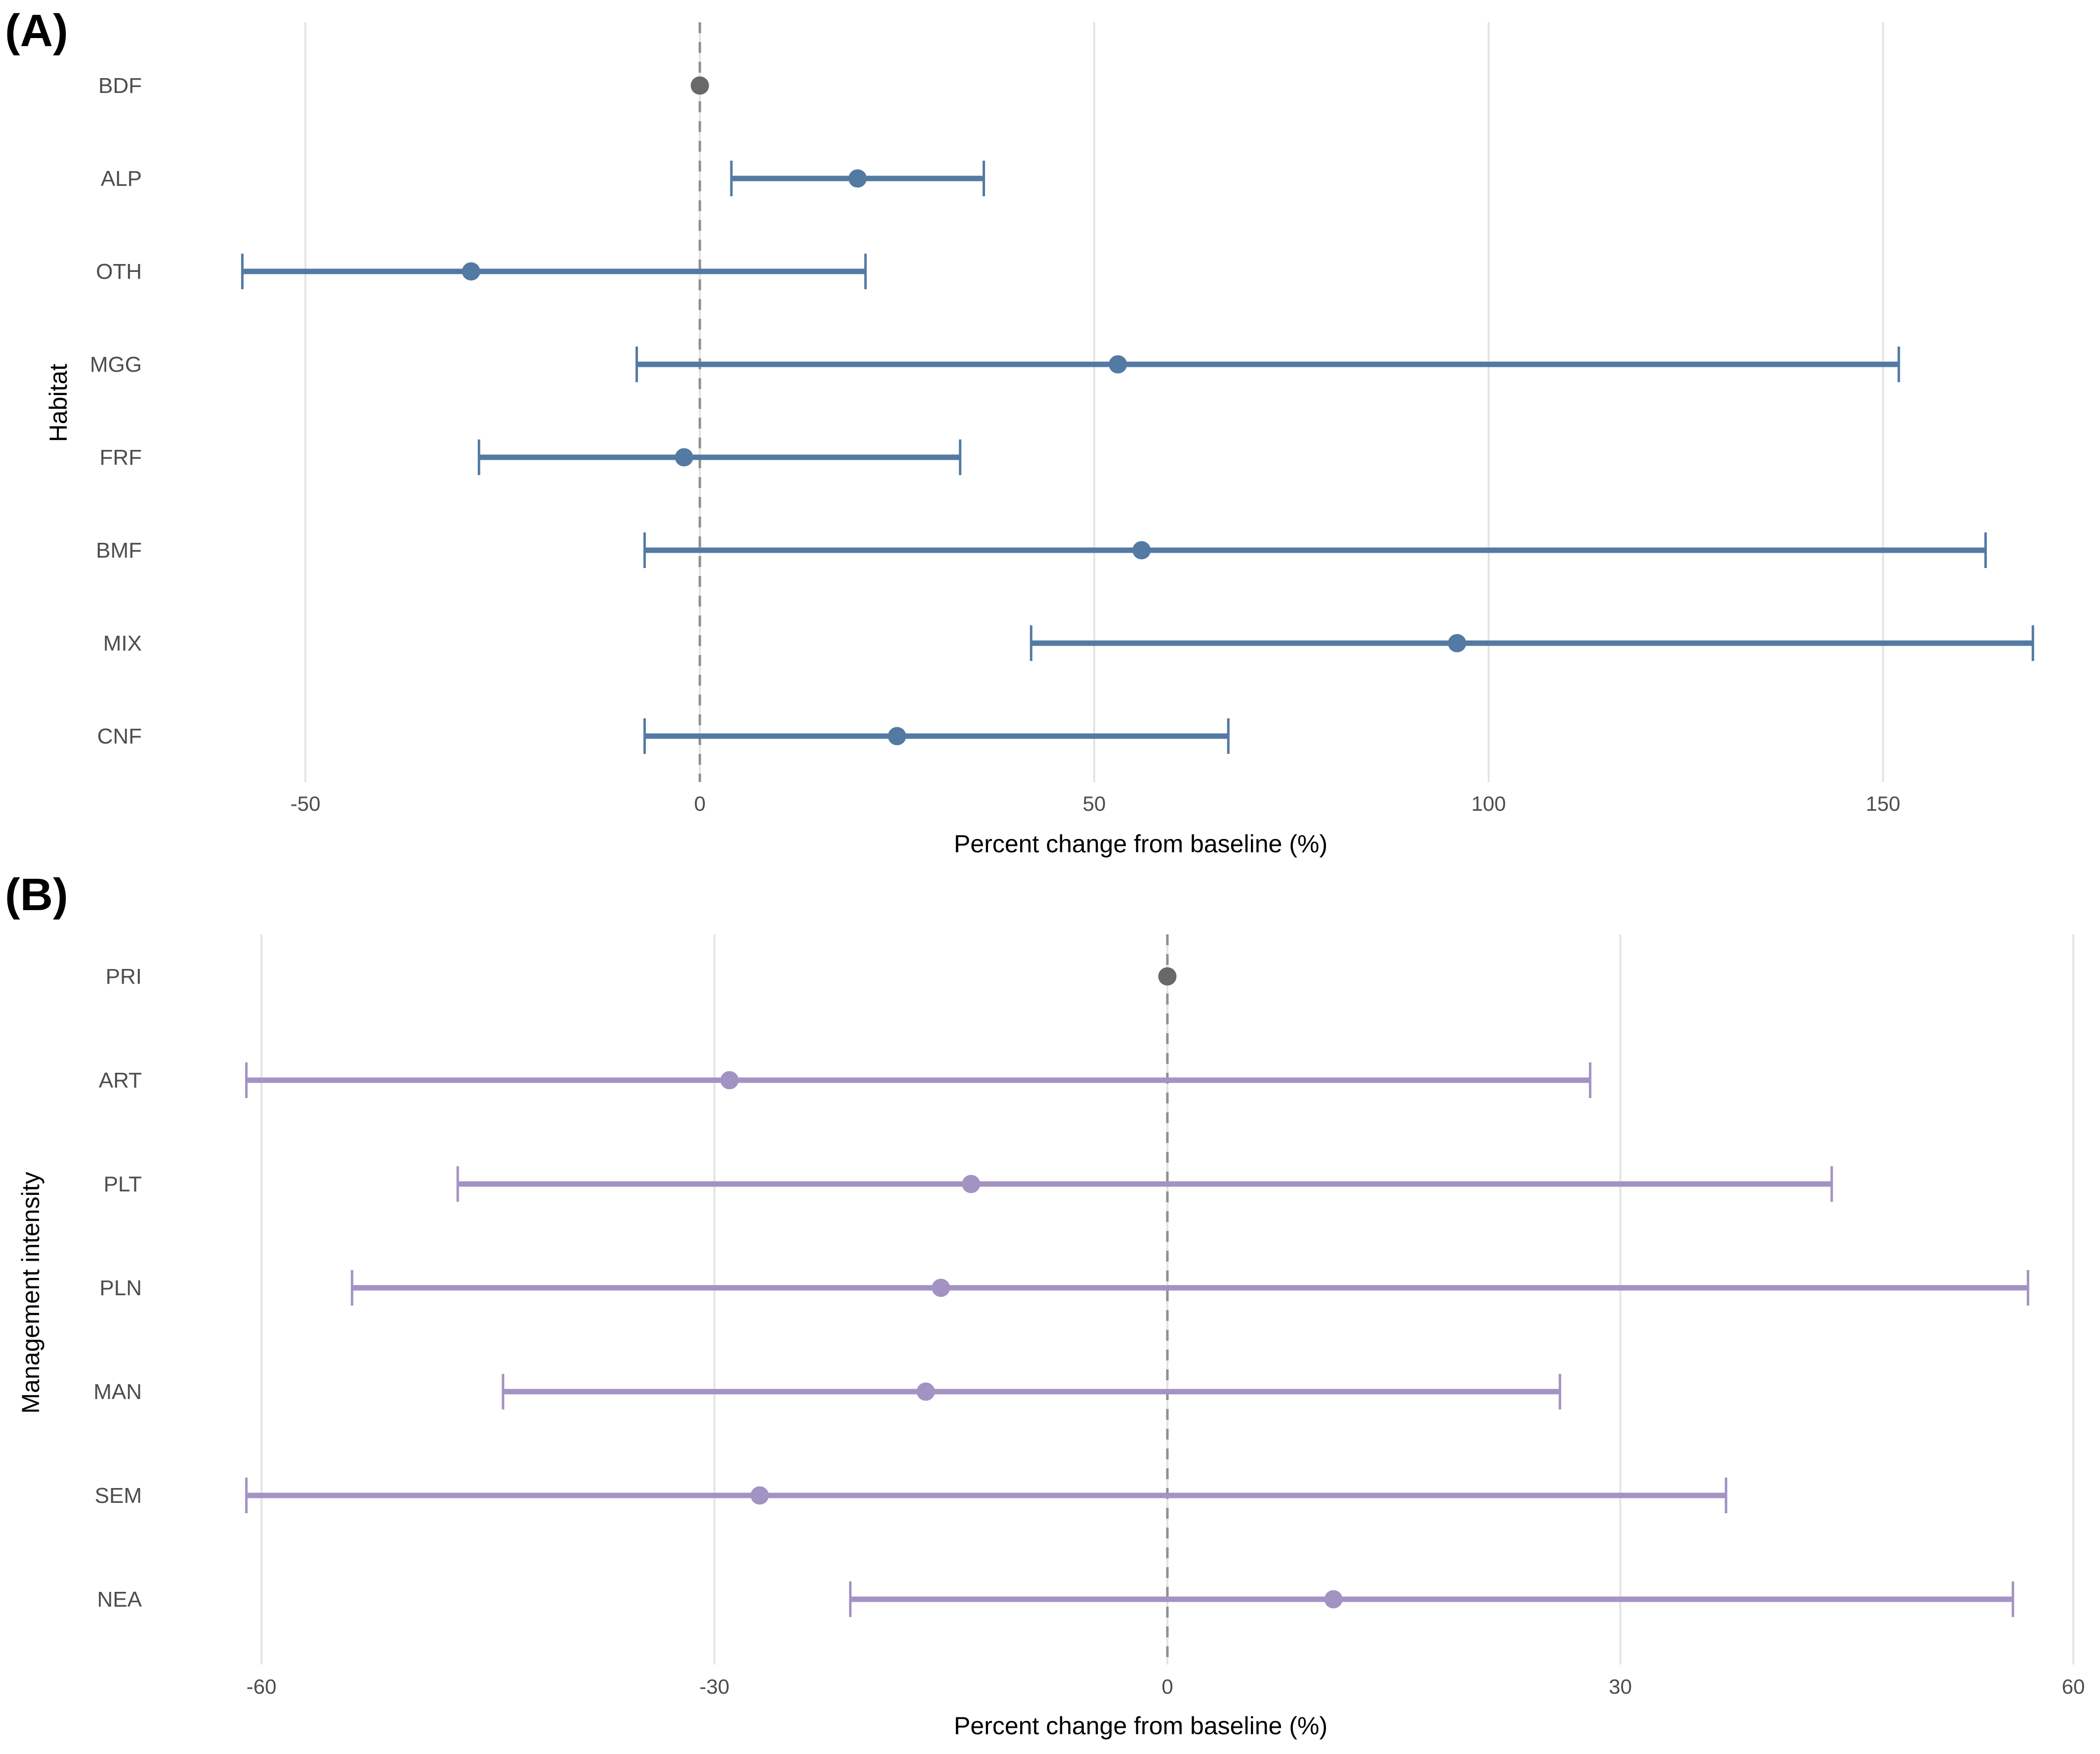  Describe the element at coordinates (36, 895) in the screenshot. I see `panel-b-label: (B)` at that location.